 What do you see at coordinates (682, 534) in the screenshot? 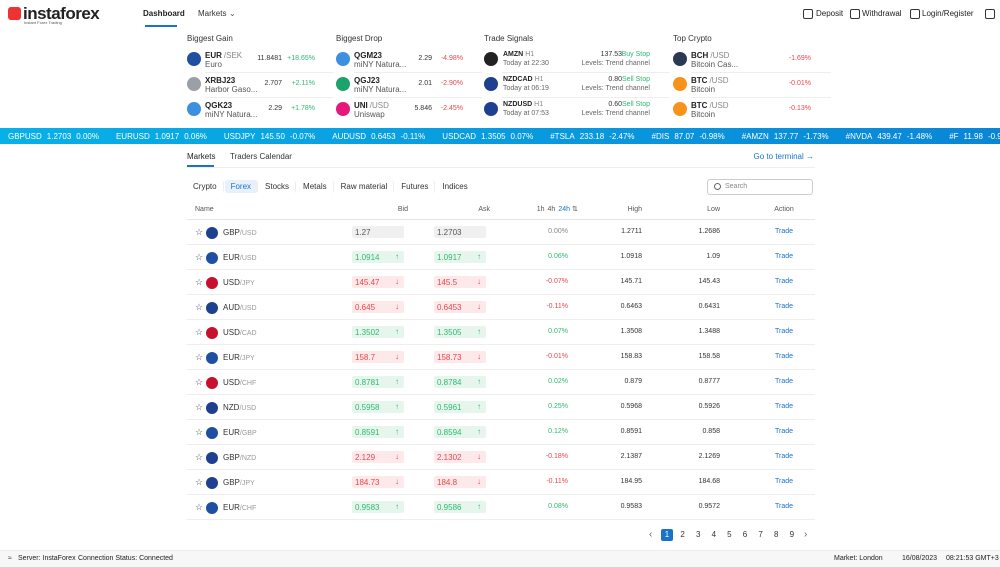
I see `page-number: 2` at bounding box center [682, 534].